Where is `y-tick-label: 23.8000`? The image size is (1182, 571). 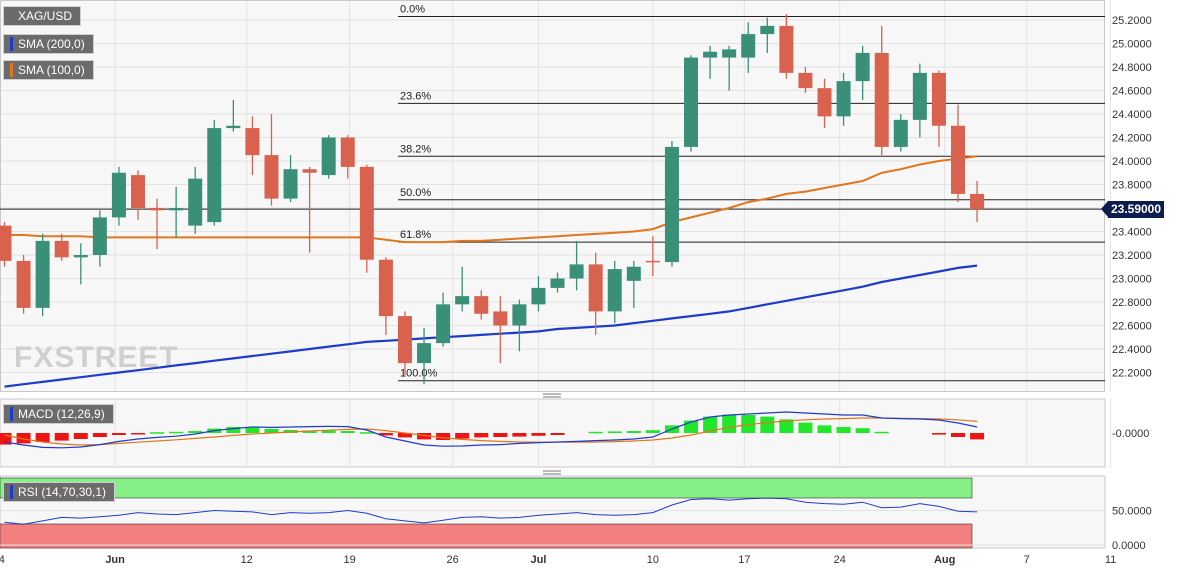 y-tick-label: 23.8000 is located at coordinates (1132, 186).